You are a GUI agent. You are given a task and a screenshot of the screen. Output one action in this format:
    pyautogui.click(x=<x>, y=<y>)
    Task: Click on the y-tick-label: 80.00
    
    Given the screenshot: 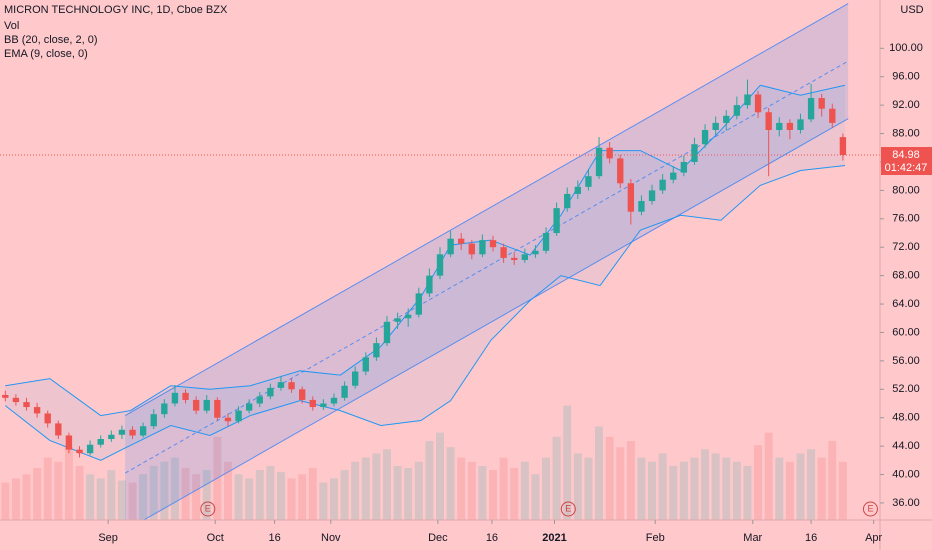 What is the action you would take?
    pyautogui.click(x=906, y=190)
    